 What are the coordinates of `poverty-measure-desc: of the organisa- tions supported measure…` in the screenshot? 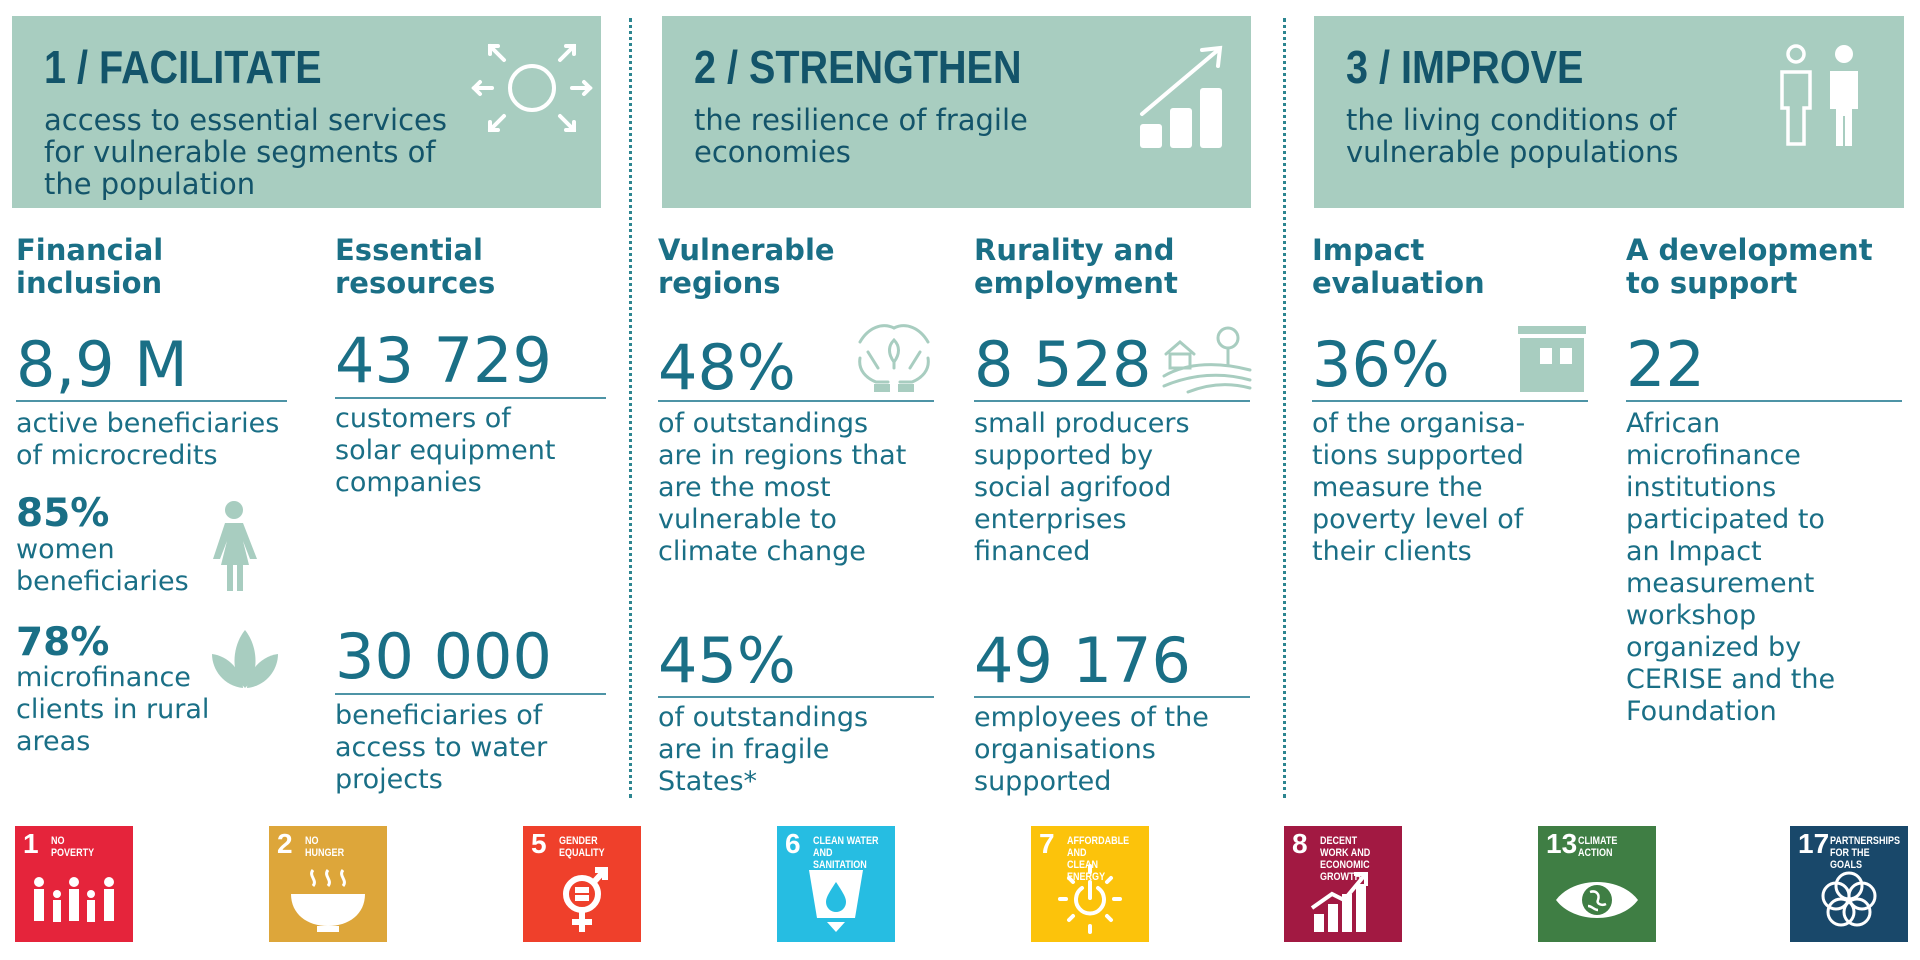 It's located at (1419, 487).